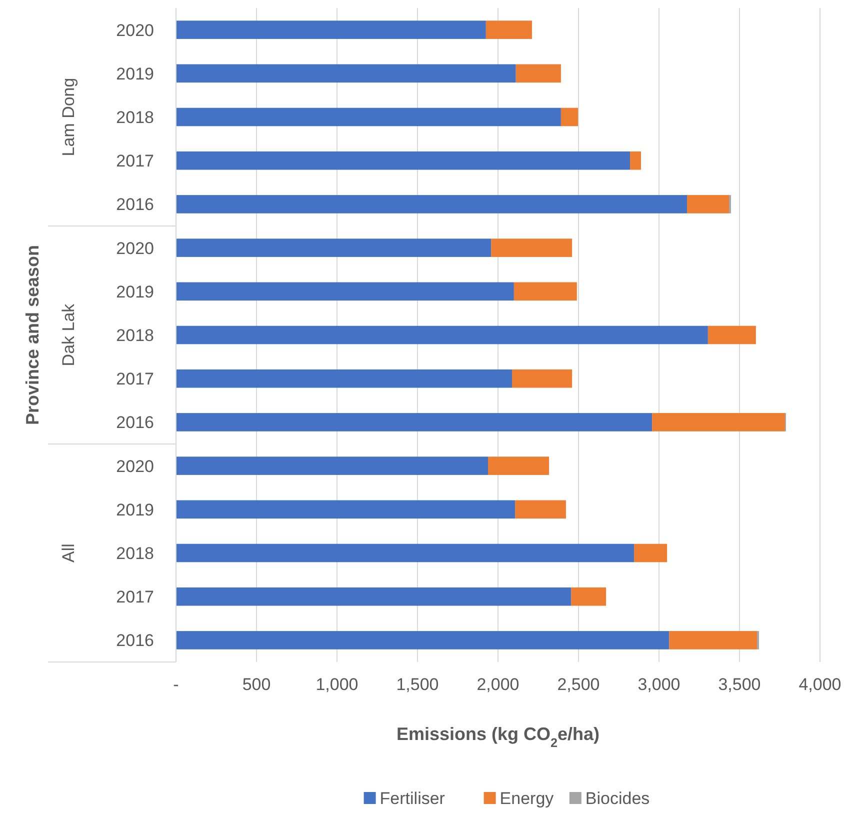 The height and width of the screenshot is (818, 866). Describe the element at coordinates (417, 684) in the screenshot. I see `x-tick-label: 1,500` at that location.